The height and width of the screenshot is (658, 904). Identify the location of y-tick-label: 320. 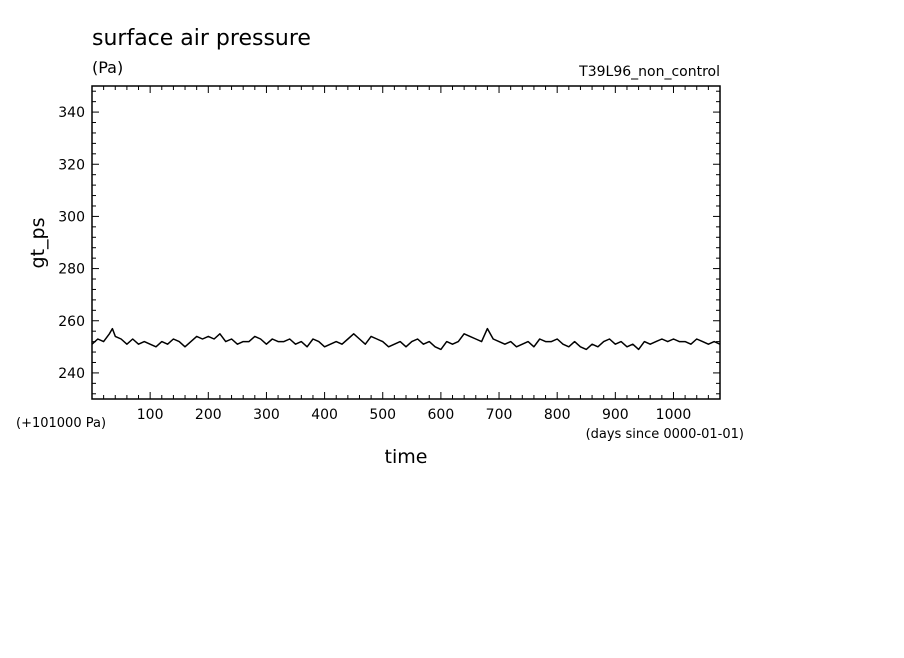
(71, 165).